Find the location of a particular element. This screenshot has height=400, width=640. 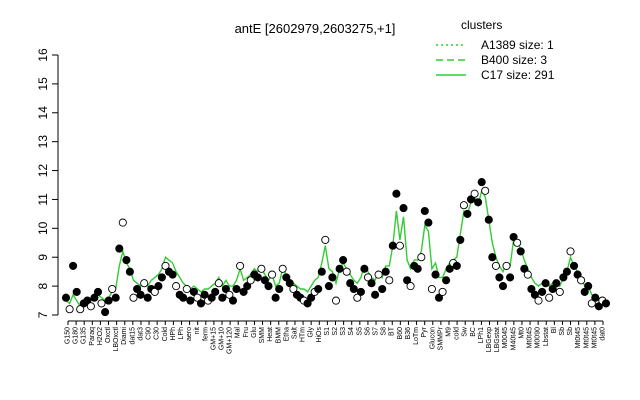

x-tick-label: Mt0 is located at coordinates (521, 333).